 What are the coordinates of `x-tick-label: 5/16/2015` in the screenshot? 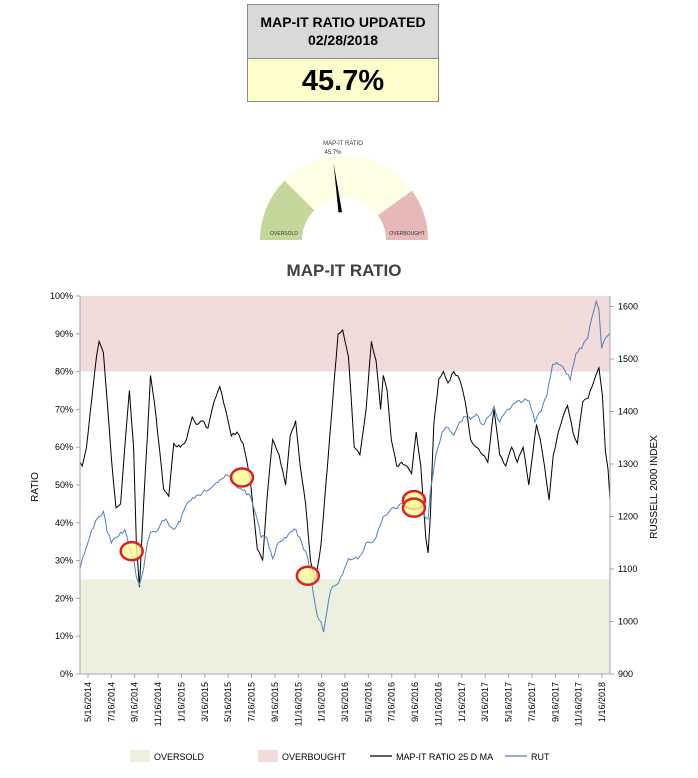 It's located at (228, 702).